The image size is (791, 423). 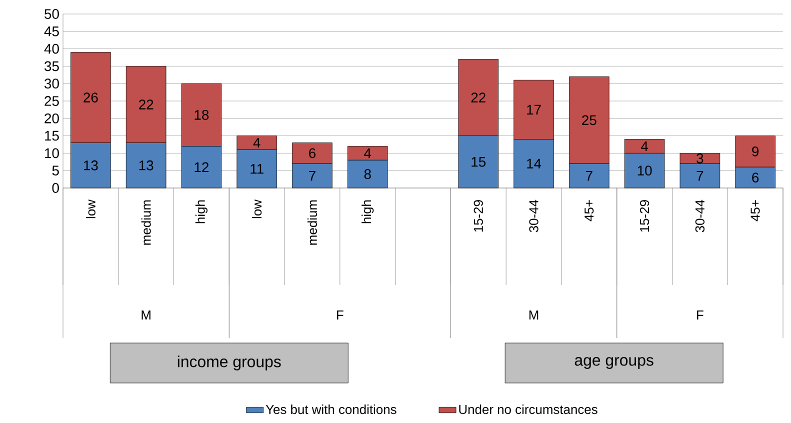 What do you see at coordinates (91, 97) in the screenshot?
I see `data-label: 26` at bounding box center [91, 97].